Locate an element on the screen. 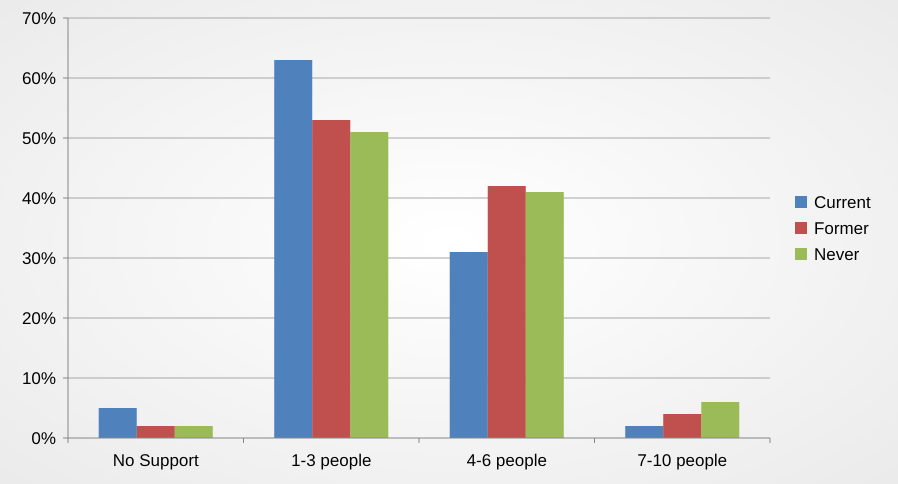  legend-label: Current is located at coordinates (842, 202).